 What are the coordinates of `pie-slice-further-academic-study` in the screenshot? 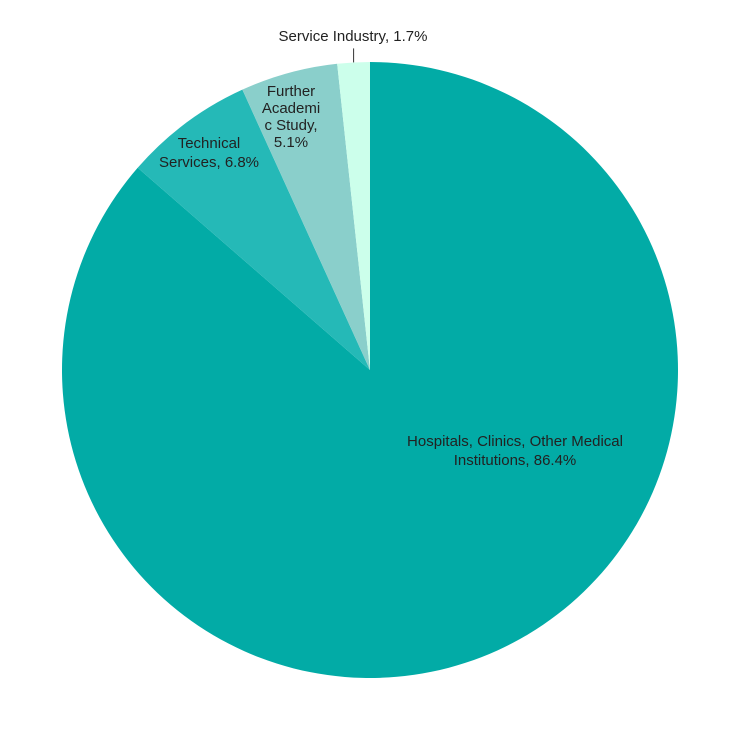 It's located at (306, 216).